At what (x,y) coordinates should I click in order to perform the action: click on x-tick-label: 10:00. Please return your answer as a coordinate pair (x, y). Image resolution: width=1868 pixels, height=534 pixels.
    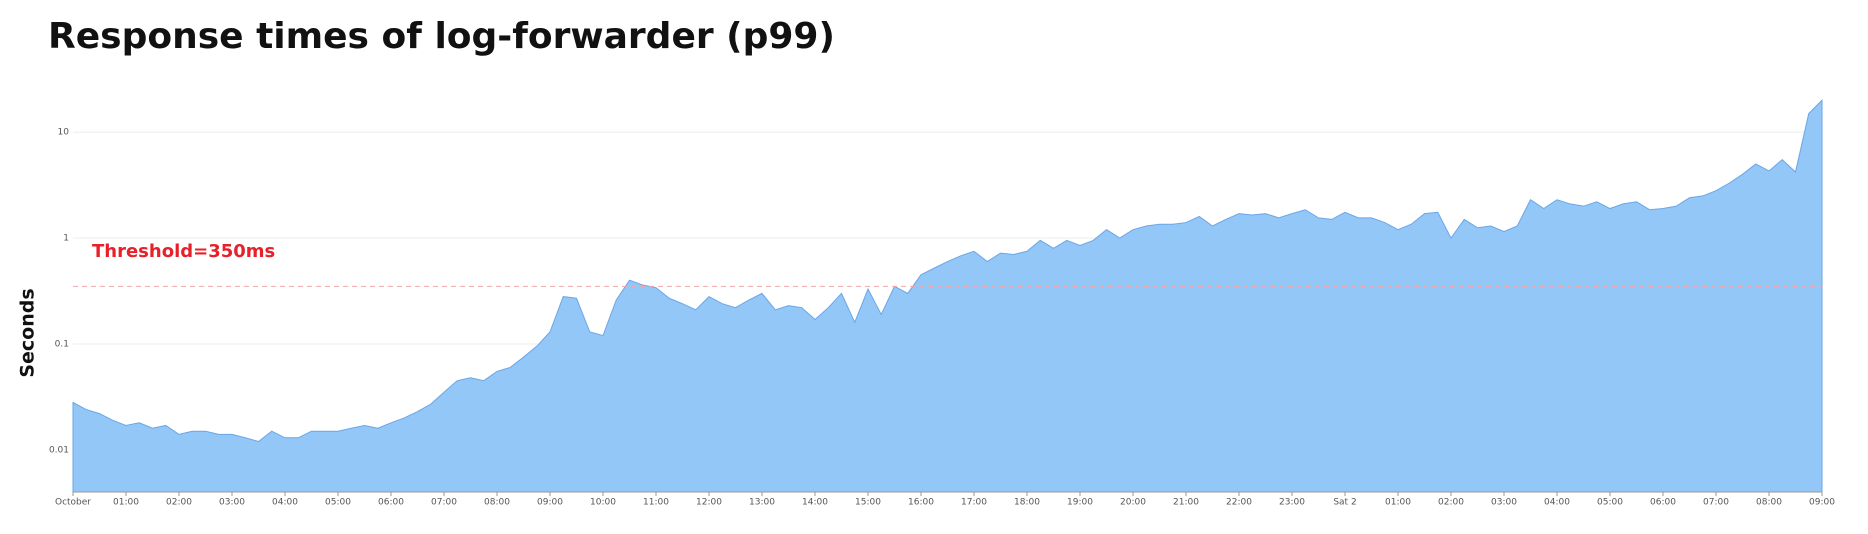
    Looking at the image, I should click on (603, 503).